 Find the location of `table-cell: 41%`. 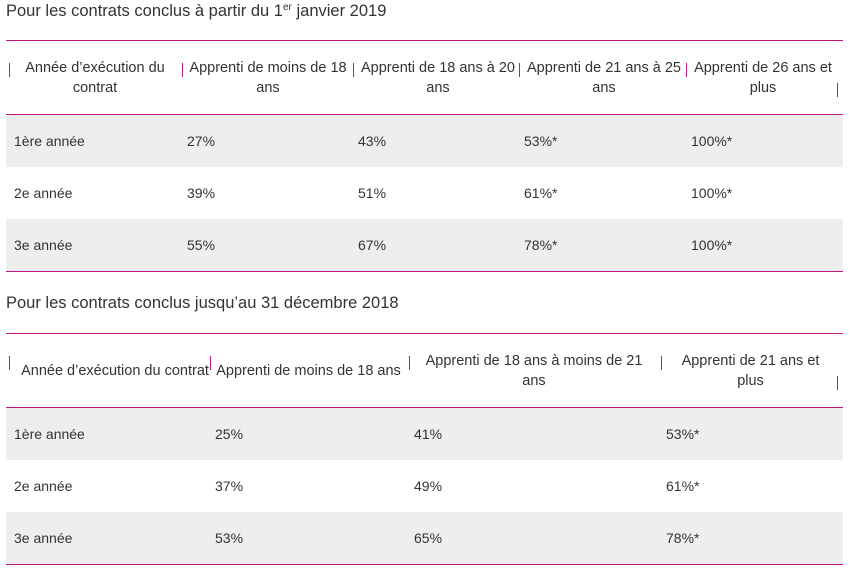

table-cell: 41% is located at coordinates (428, 434).